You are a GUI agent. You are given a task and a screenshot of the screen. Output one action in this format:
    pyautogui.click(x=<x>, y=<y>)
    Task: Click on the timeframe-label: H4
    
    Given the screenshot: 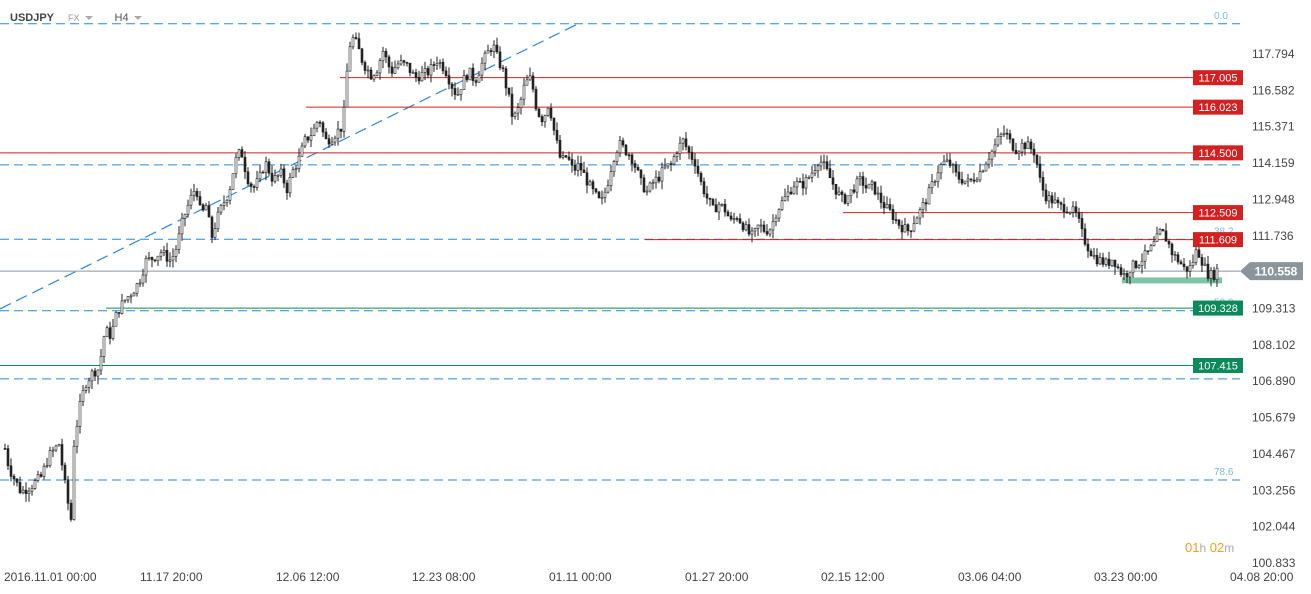 What is the action you would take?
    pyautogui.click(x=121, y=18)
    